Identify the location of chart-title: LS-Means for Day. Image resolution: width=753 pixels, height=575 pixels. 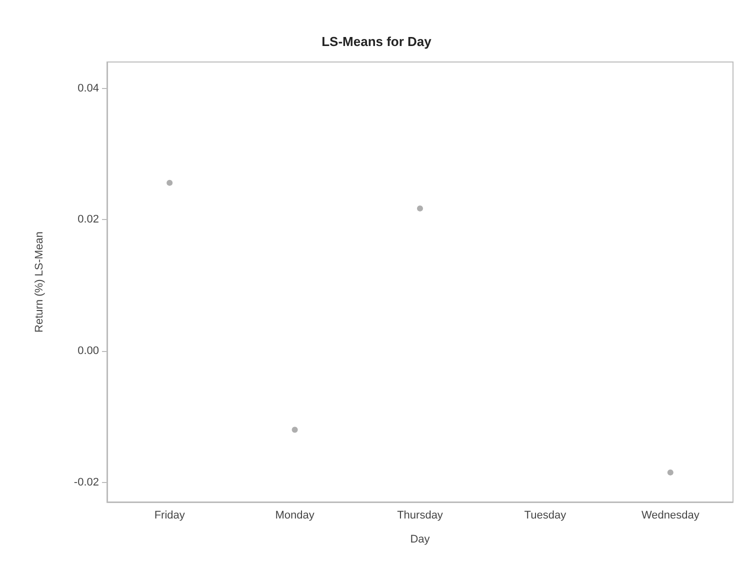
(377, 41).